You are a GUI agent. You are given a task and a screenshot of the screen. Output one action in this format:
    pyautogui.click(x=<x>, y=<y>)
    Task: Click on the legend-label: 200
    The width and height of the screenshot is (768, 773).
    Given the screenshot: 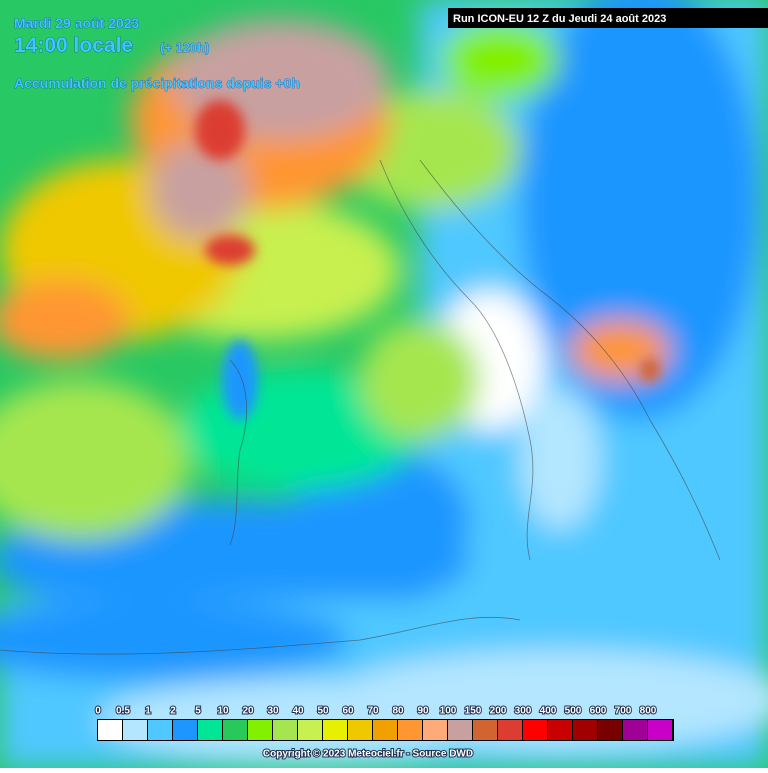 What is the action you would take?
    pyautogui.click(x=498, y=711)
    